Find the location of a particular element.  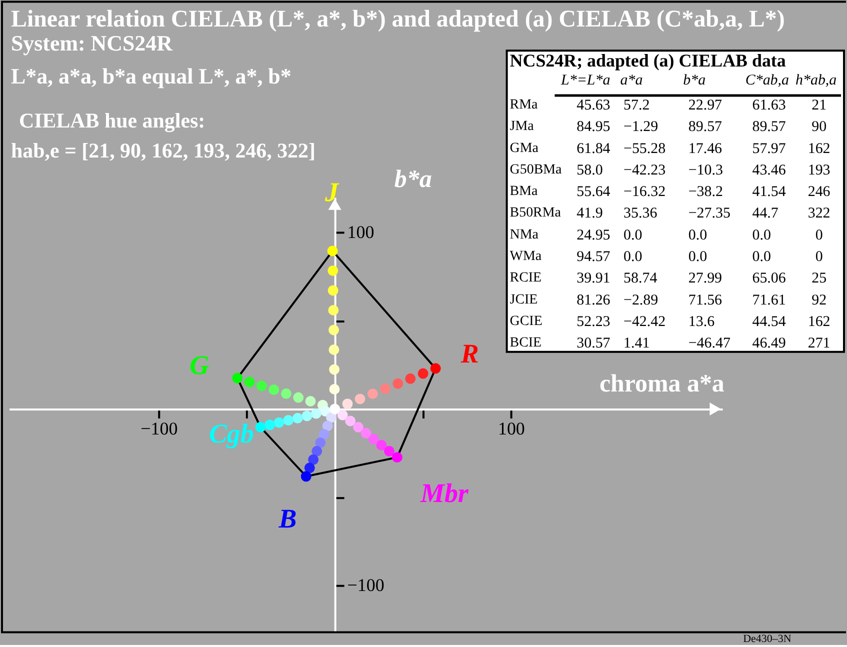

category-label: C*ab,a is located at coordinates (767, 80).